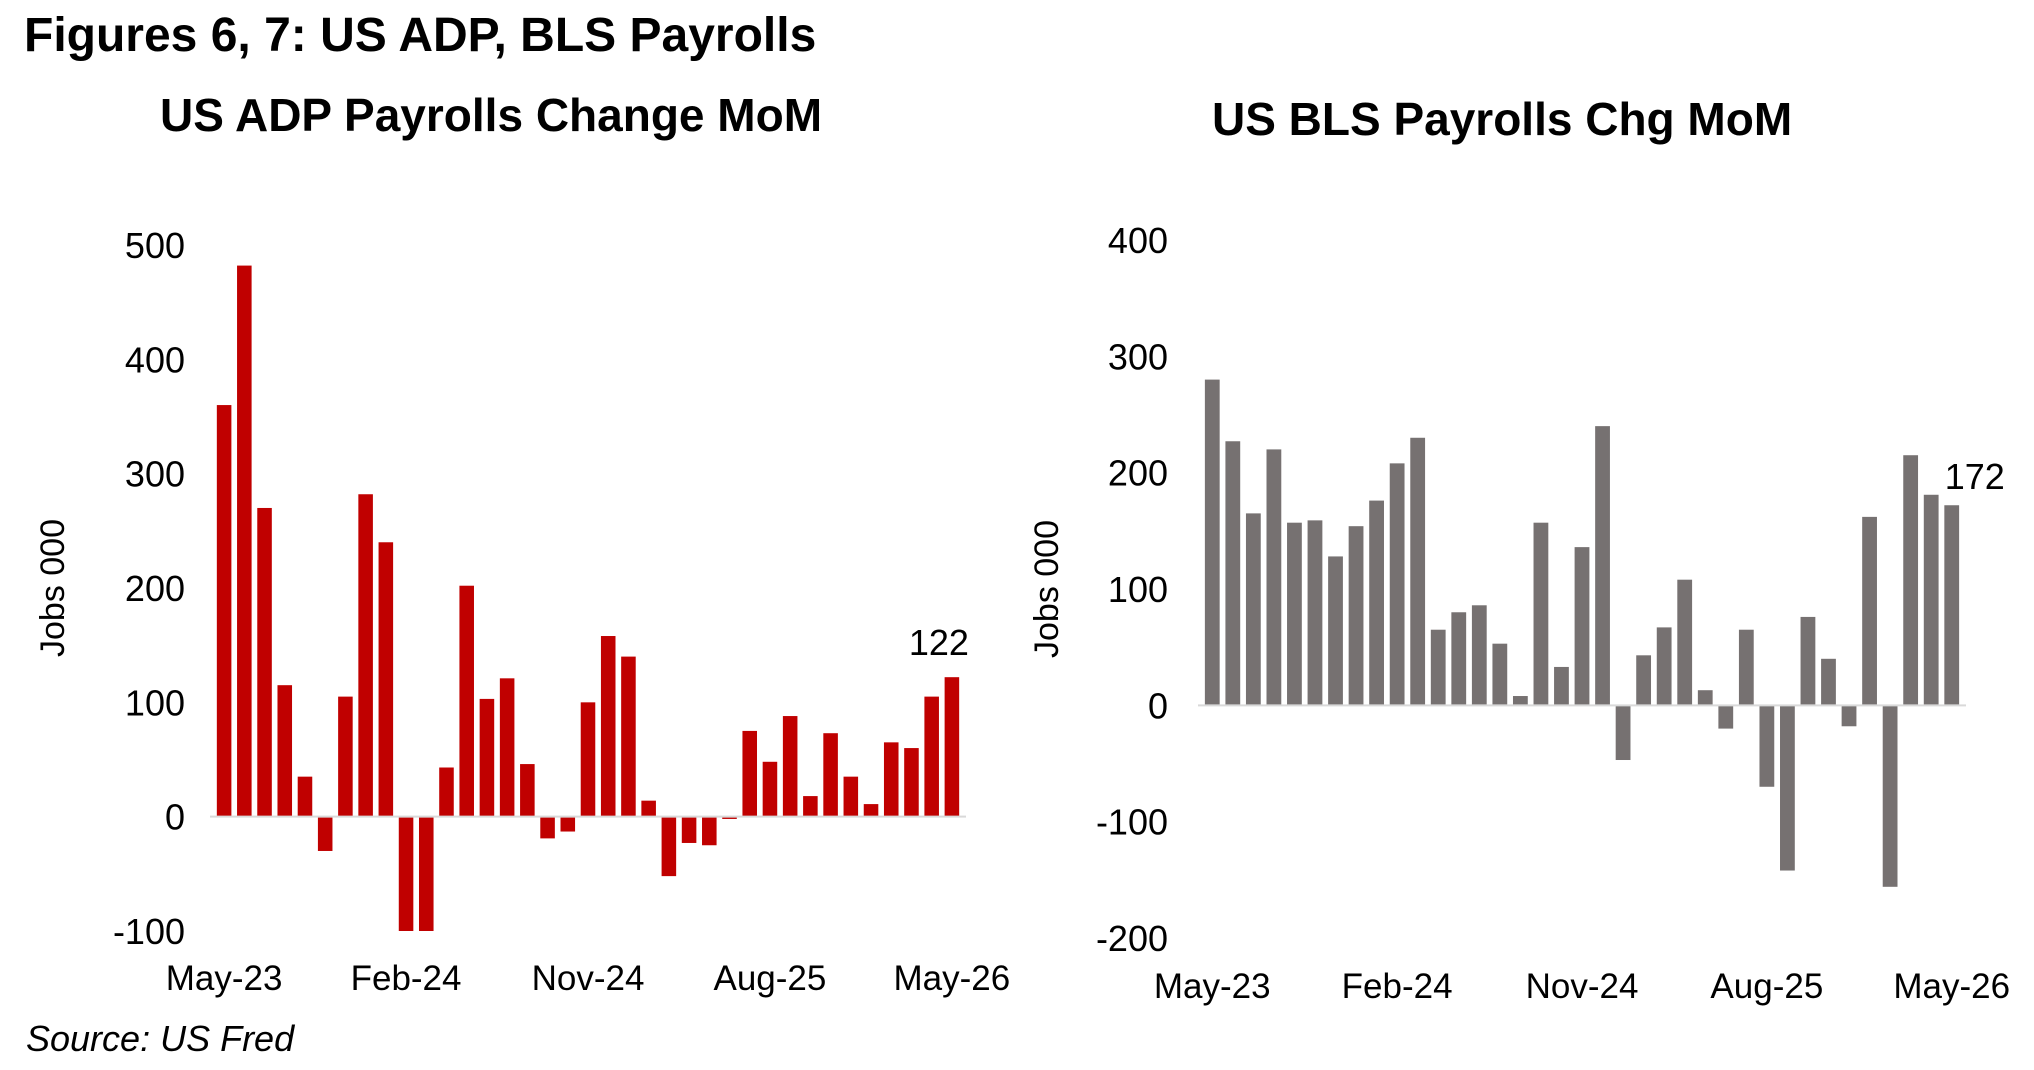 Image resolution: width=2034 pixels, height=1070 pixels. I want to click on adp-chart-title: US ADP Payrolls Change MoM, so click(491, 115).